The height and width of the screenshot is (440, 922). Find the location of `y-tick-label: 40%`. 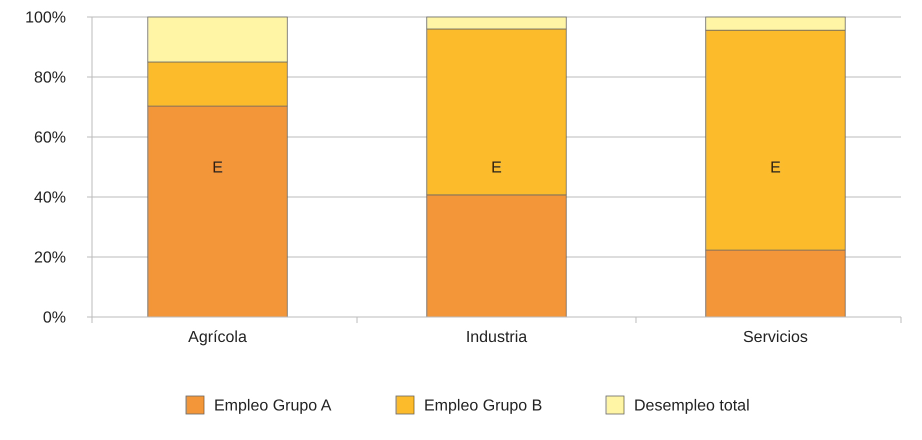

y-tick-label: 40% is located at coordinates (50, 198).